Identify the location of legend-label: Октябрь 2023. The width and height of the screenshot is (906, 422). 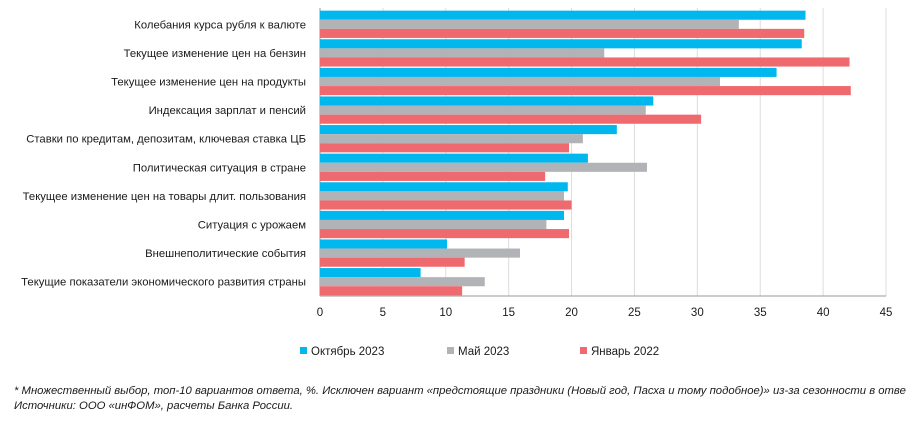
(347, 352).